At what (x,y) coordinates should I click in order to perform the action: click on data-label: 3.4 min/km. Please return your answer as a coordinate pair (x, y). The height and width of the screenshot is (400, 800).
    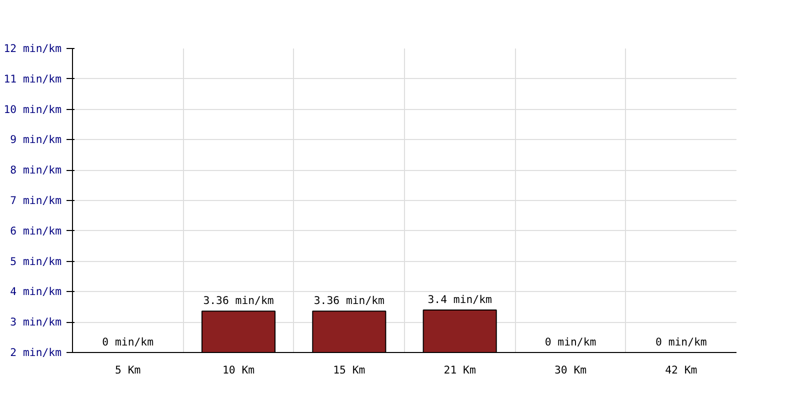
    Looking at the image, I should click on (460, 299).